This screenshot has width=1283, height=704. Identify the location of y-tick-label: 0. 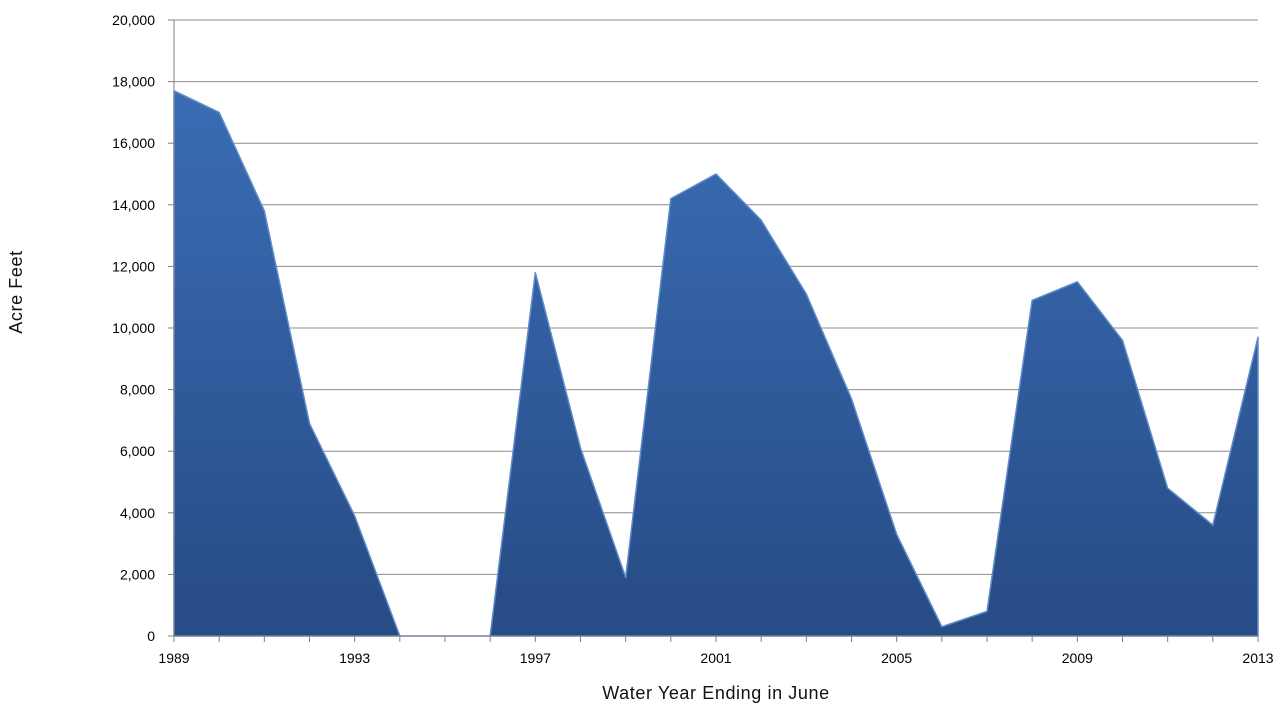
(151, 636).